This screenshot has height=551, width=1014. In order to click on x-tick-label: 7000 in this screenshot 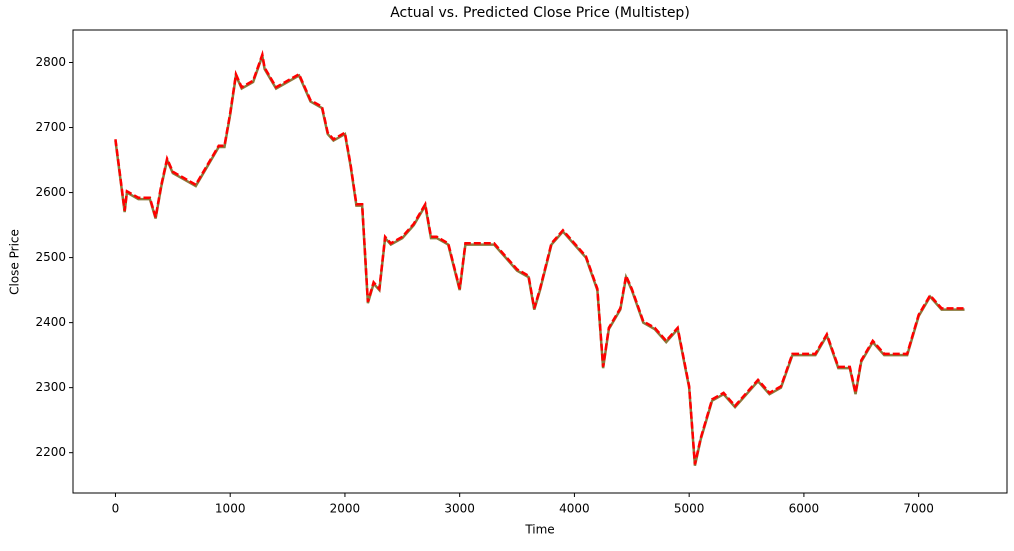, I will do `click(918, 509)`.